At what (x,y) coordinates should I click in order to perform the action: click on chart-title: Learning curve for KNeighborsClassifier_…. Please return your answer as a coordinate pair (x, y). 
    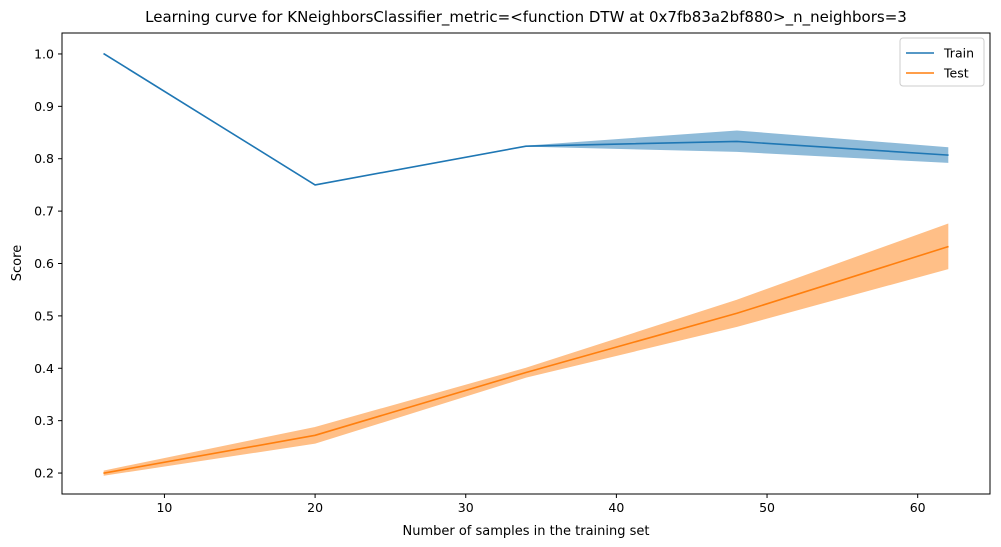
    Looking at the image, I should click on (526, 17).